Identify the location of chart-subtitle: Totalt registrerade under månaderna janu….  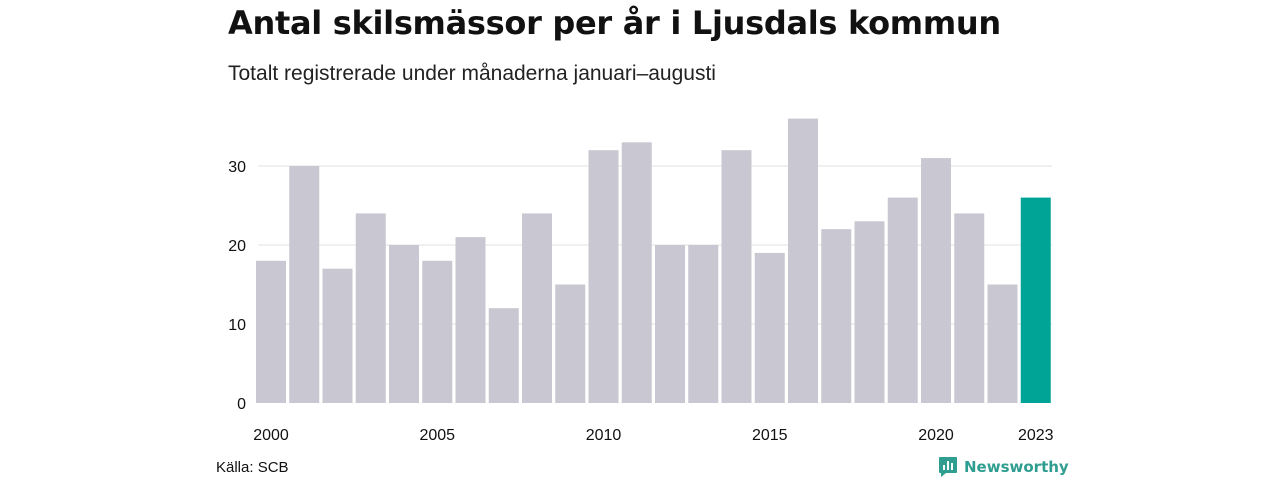
(472, 73).